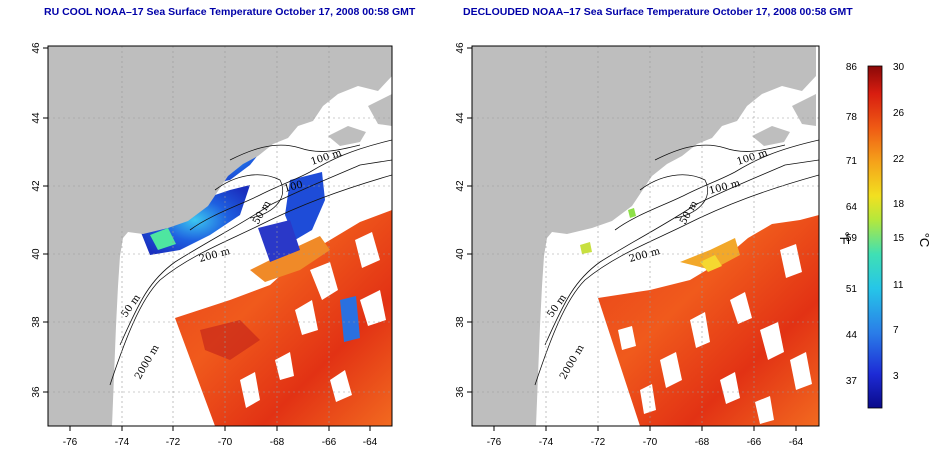  What do you see at coordinates (852, 207) in the screenshot?
I see `fahrenheit-tick: 64` at bounding box center [852, 207].